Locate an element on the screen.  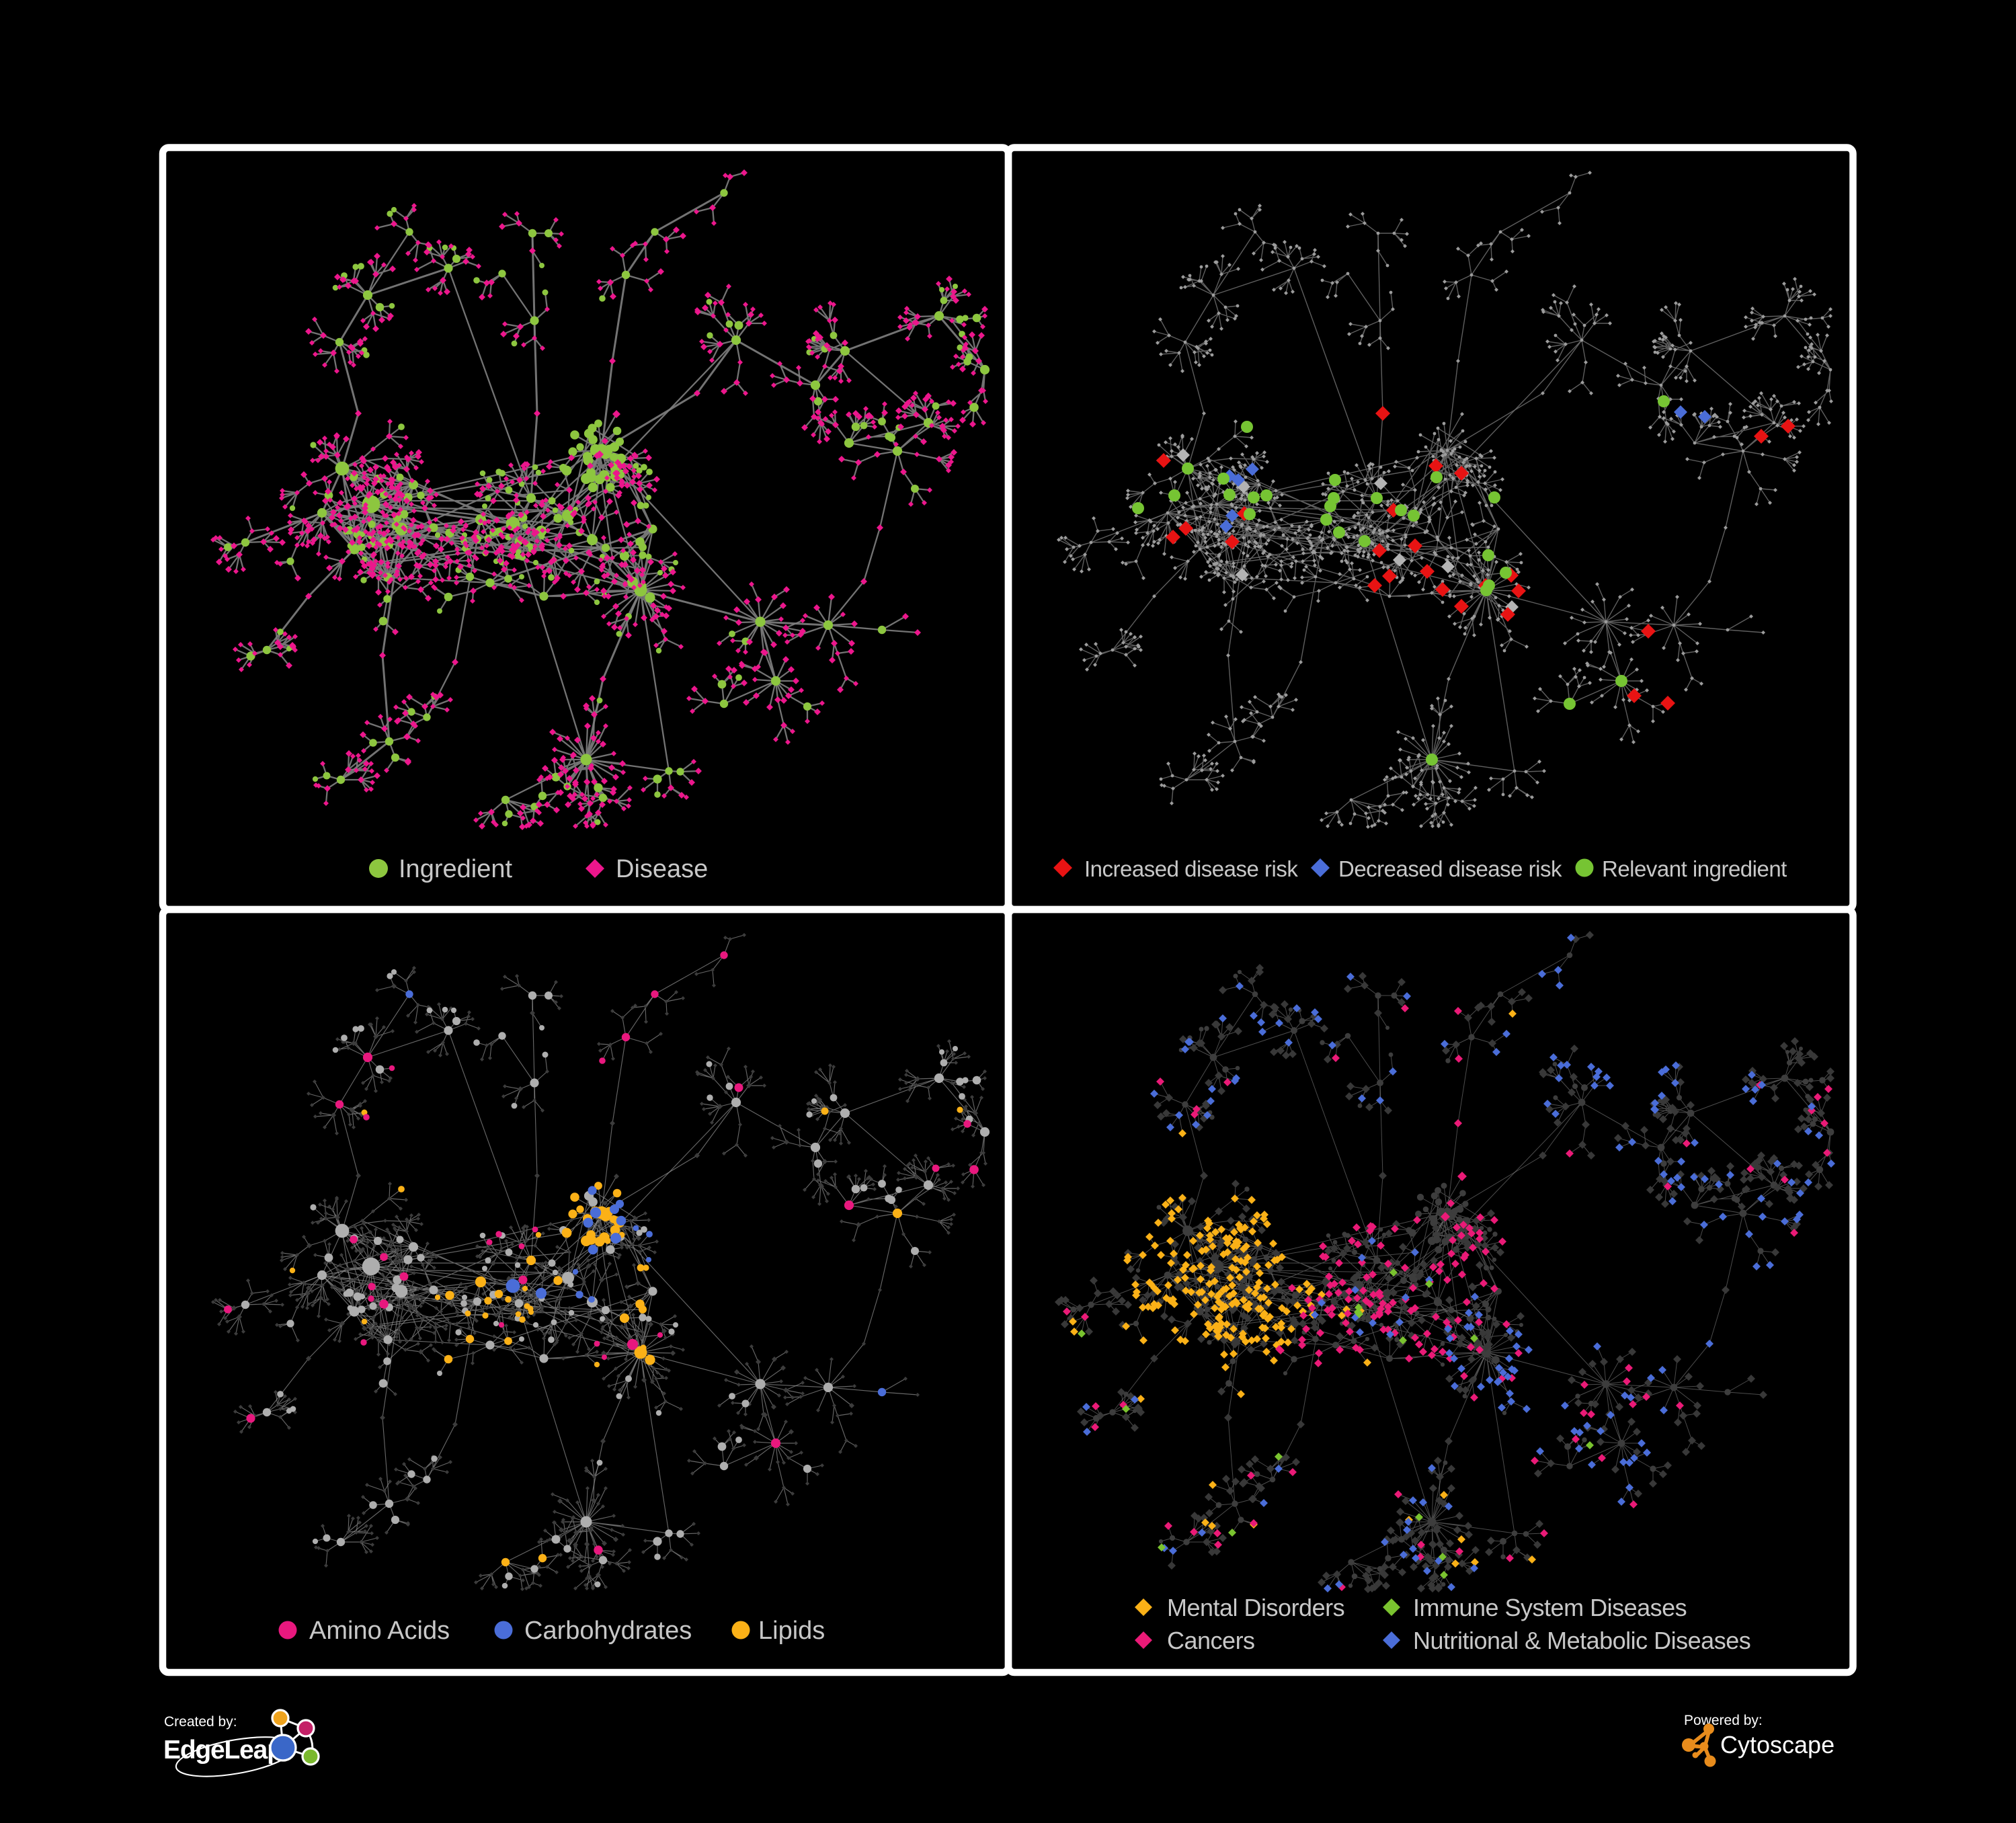
svg-text: Amino Acids is located at coordinates (379, 1631).